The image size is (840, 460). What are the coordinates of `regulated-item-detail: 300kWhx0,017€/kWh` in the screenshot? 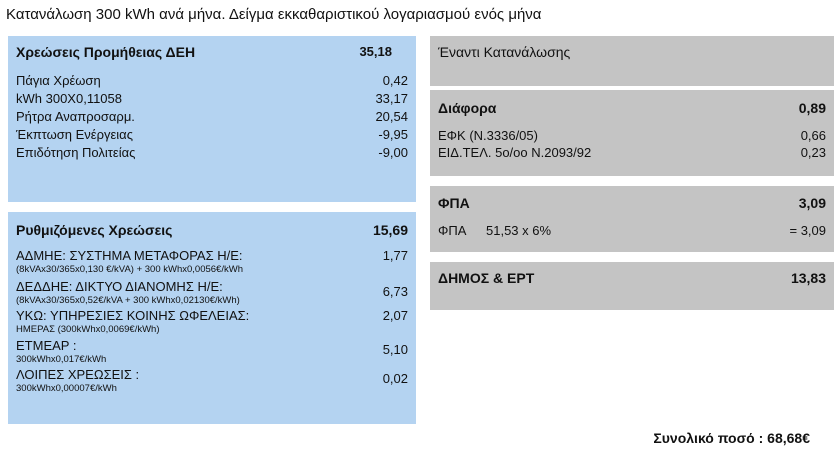 It's located at (61, 359).